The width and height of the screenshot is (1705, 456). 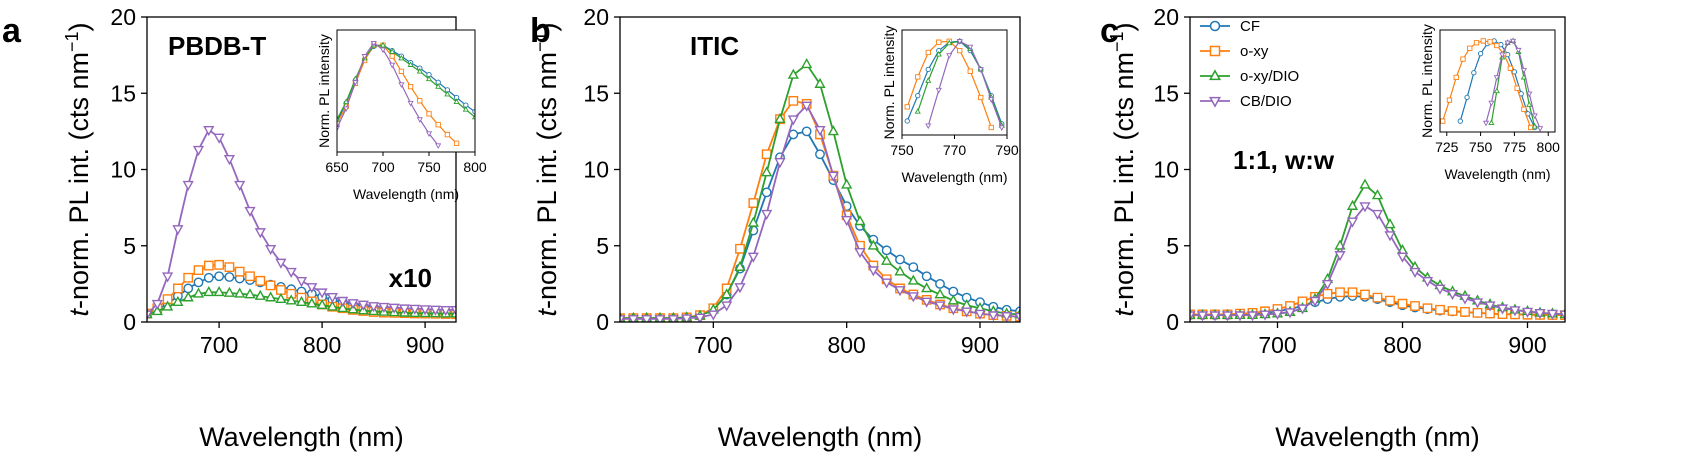 I want to click on plot-area, so click(x=301, y=223).